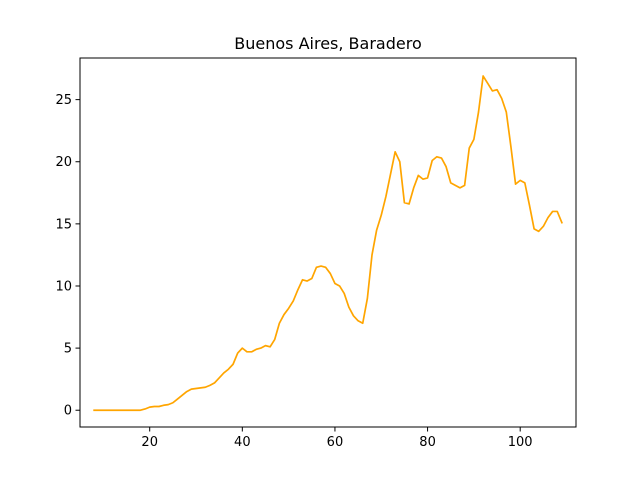 Image resolution: width=640 pixels, height=480 pixels. What do you see at coordinates (242, 442) in the screenshot?
I see `x-tick-label: 40` at bounding box center [242, 442].